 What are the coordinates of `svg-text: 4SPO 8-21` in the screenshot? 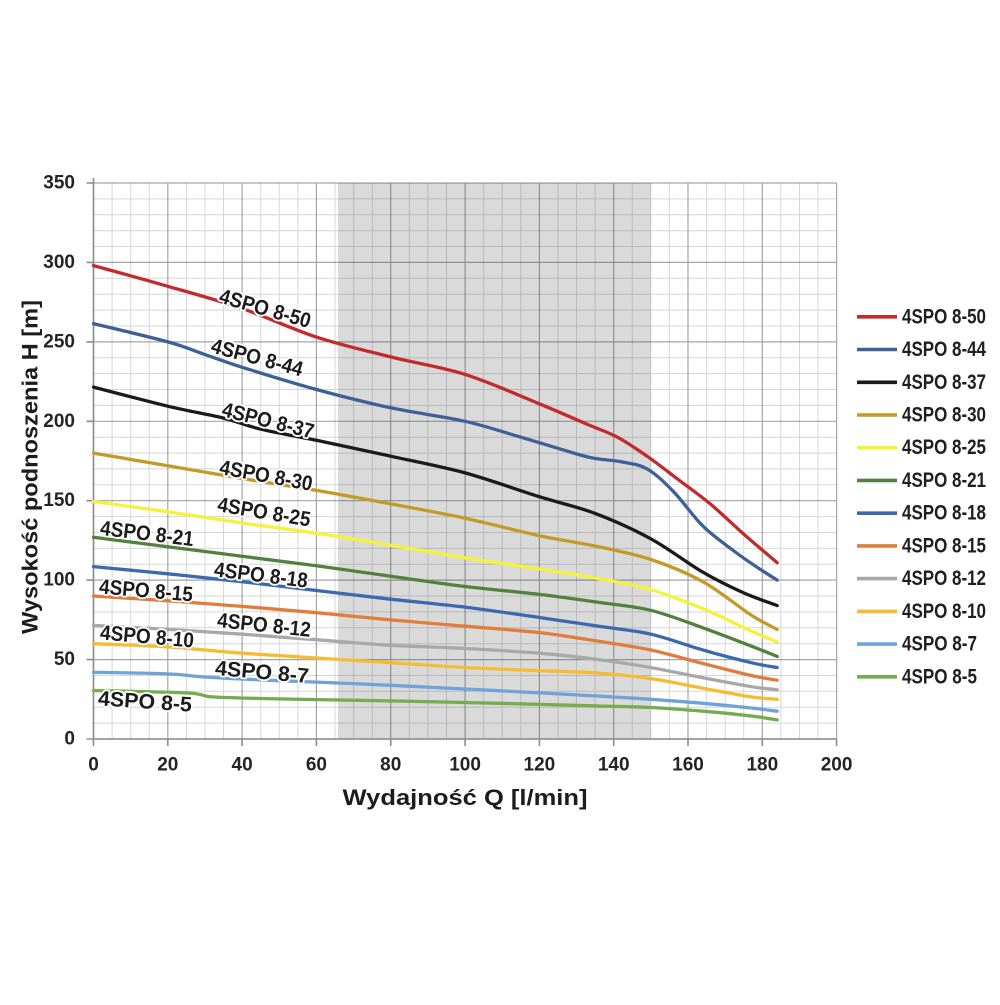 It's located at (944, 480).